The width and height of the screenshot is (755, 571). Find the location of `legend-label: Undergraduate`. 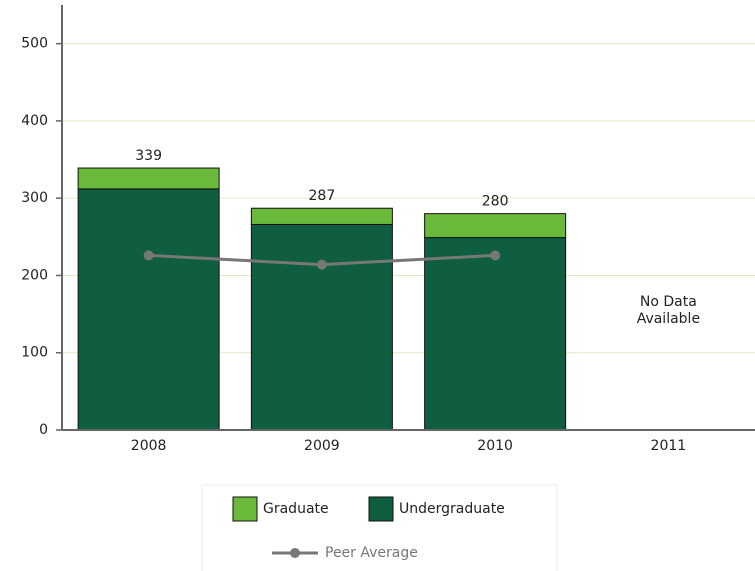

legend-label: Undergraduate is located at coordinates (452, 509).